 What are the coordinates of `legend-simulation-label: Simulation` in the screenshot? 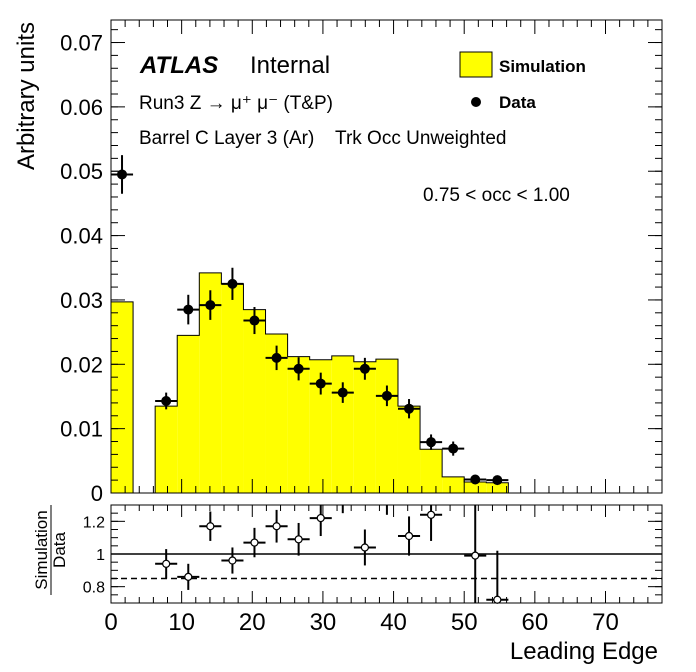 It's located at (542, 66).